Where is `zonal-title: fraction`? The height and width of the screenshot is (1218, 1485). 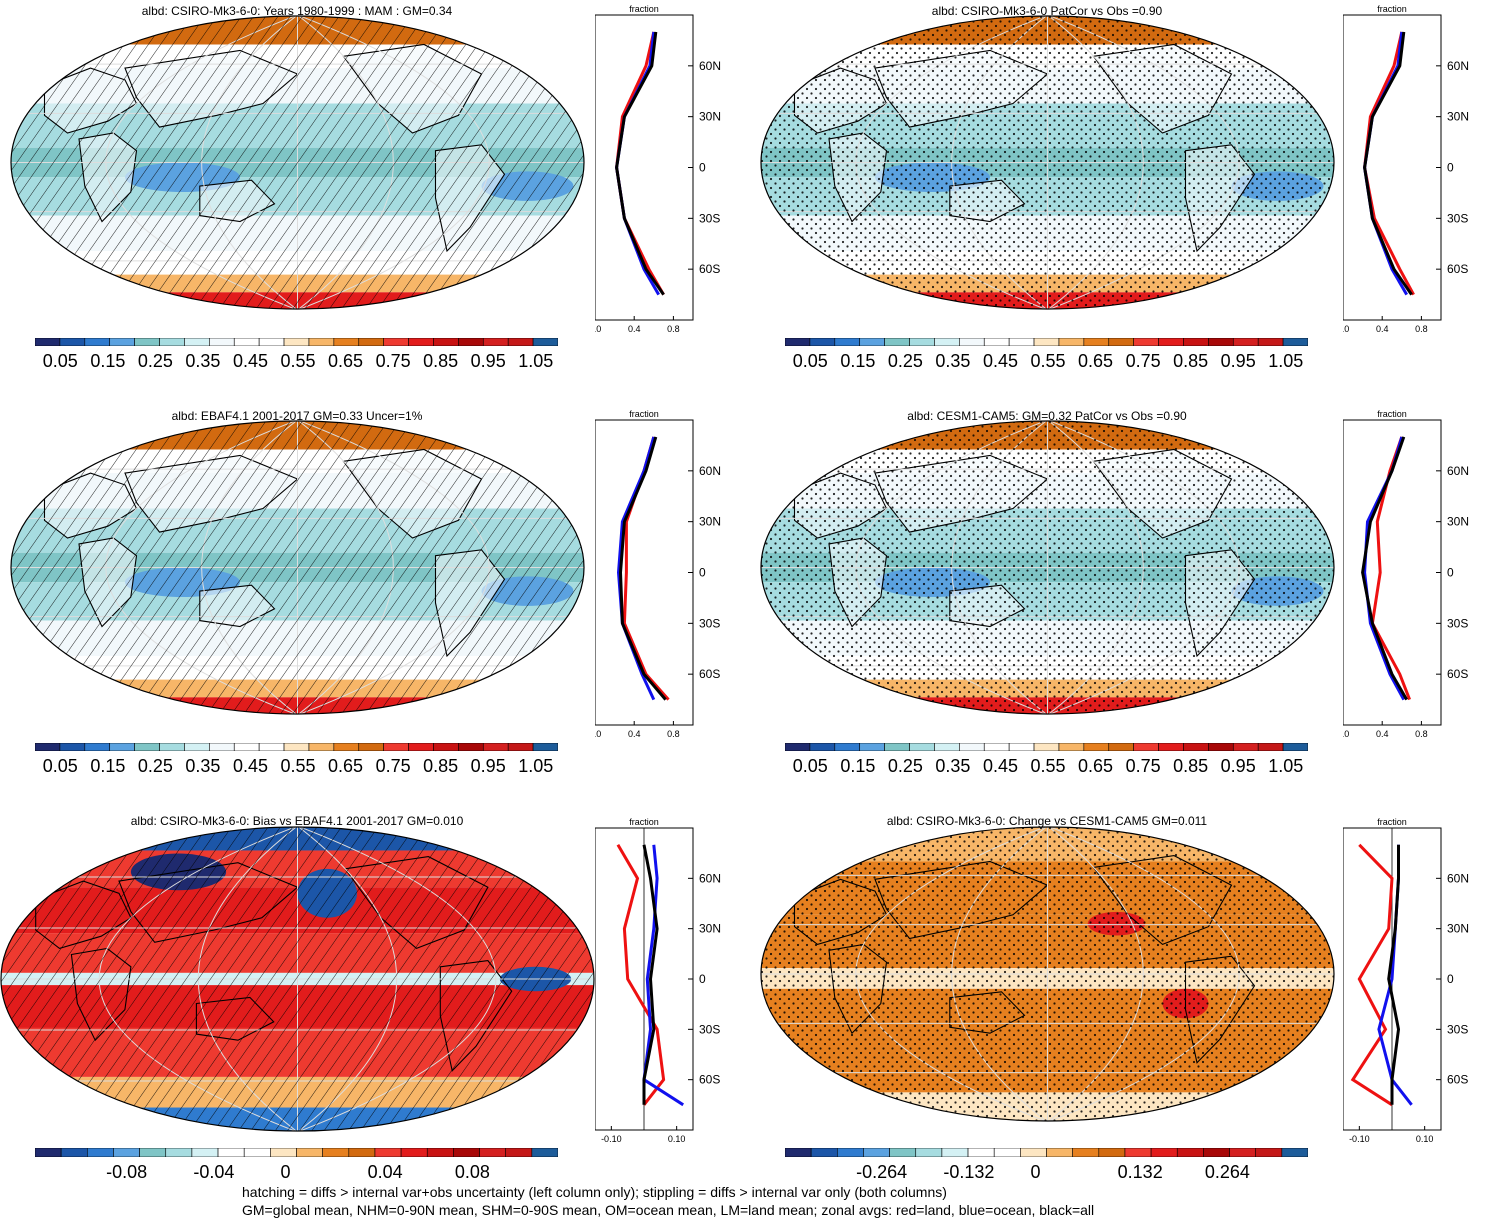
zonal-title: fraction is located at coordinates (1392, 9).